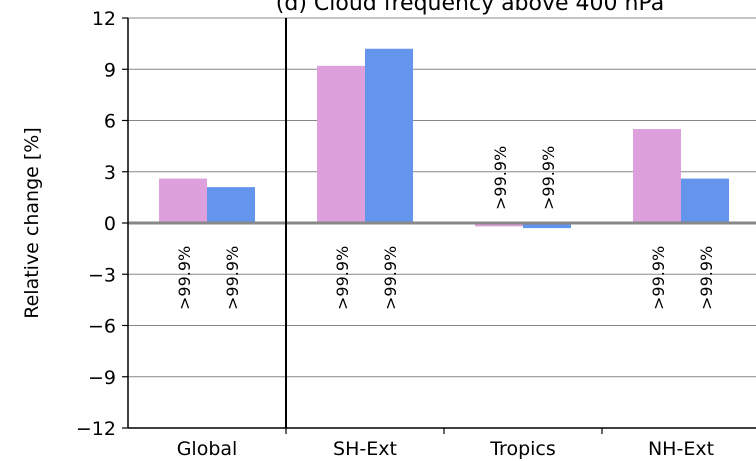 This screenshot has height=461, width=756. What do you see at coordinates (110, 224) in the screenshot?
I see `y-tick-label: 0` at bounding box center [110, 224].